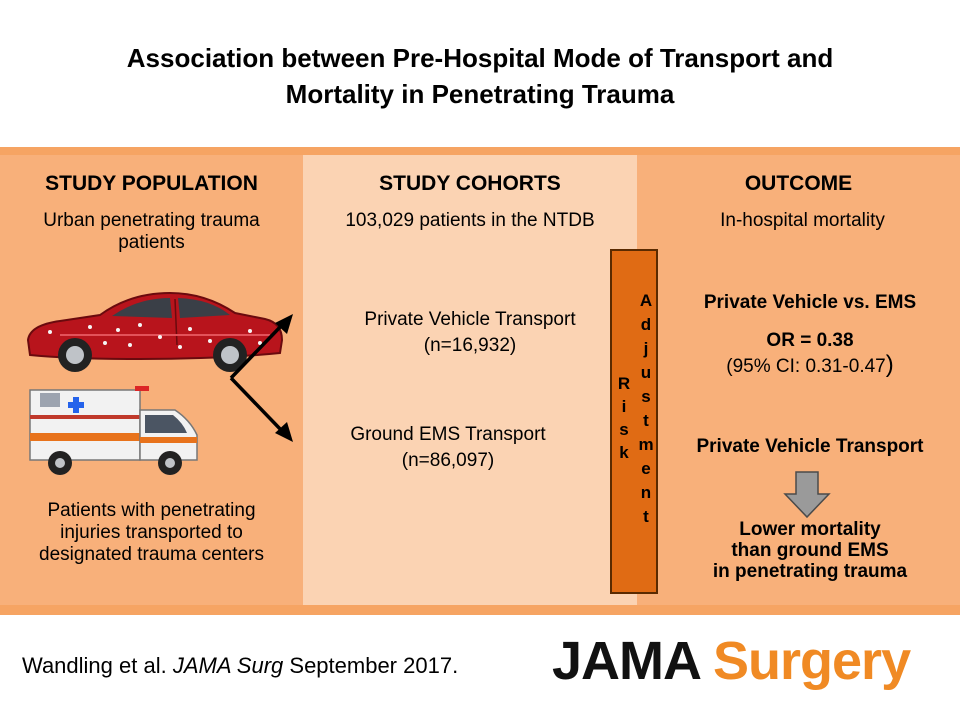 The width and height of the screenshot is (960, 720). What do you see at coordinates (810, 529) in the screenshot?
I see `finding-line-1: Lower mortality` at bounding box center [810, 529].